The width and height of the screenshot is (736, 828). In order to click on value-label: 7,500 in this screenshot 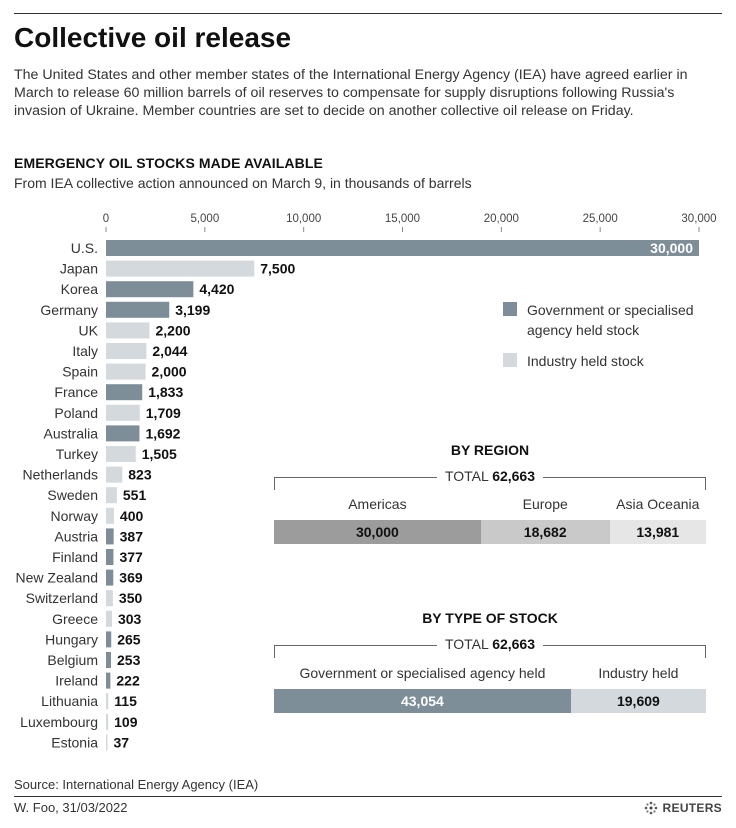, I will do `click(277, 269)`.